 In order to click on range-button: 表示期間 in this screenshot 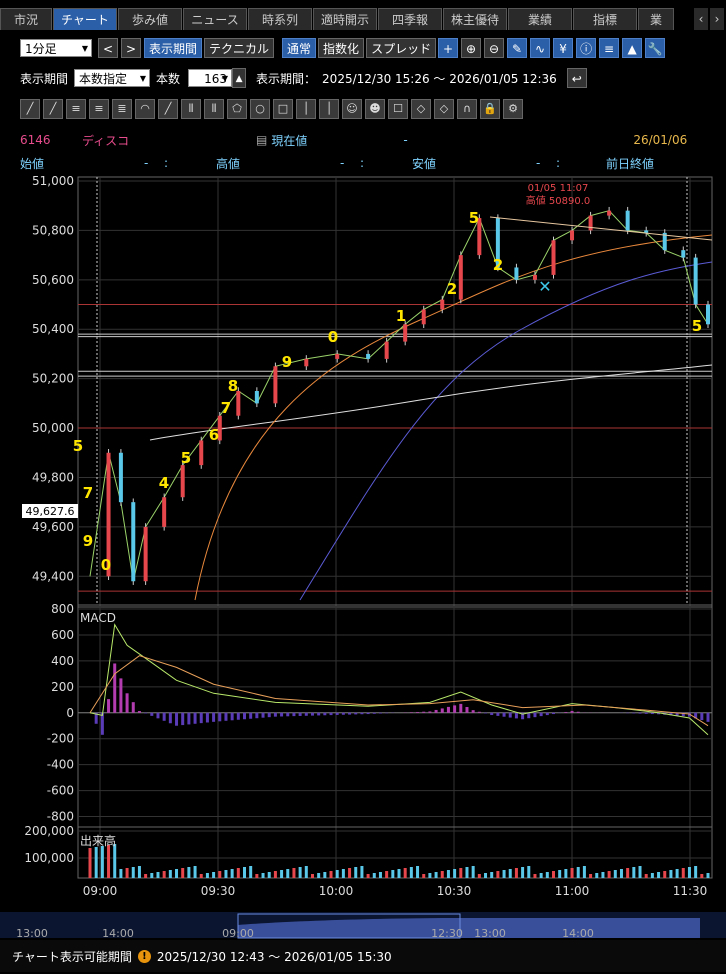, I will do `click(173, 48)`.